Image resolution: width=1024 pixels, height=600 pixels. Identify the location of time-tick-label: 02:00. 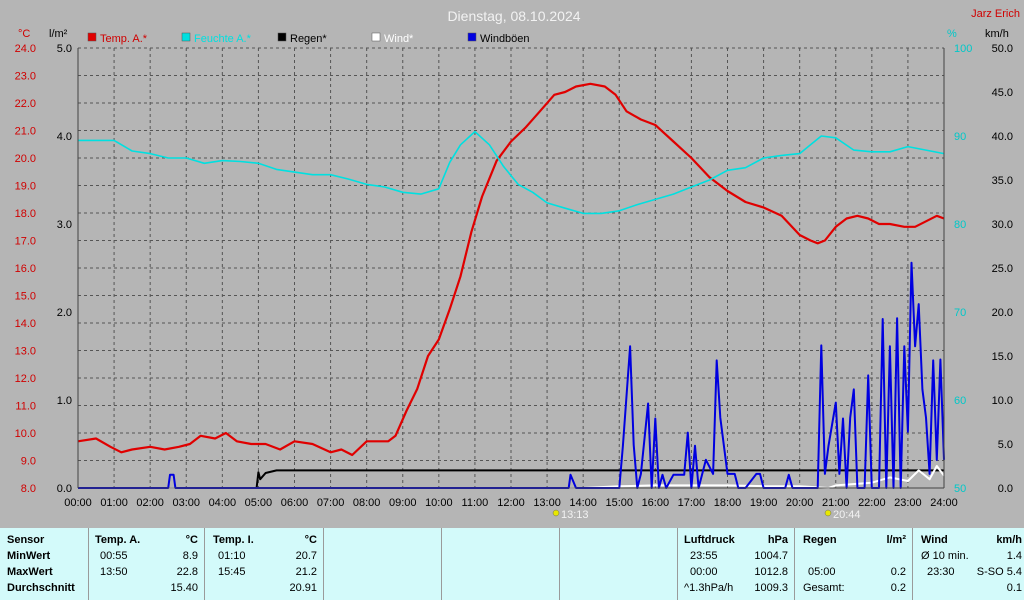
(150, 503).